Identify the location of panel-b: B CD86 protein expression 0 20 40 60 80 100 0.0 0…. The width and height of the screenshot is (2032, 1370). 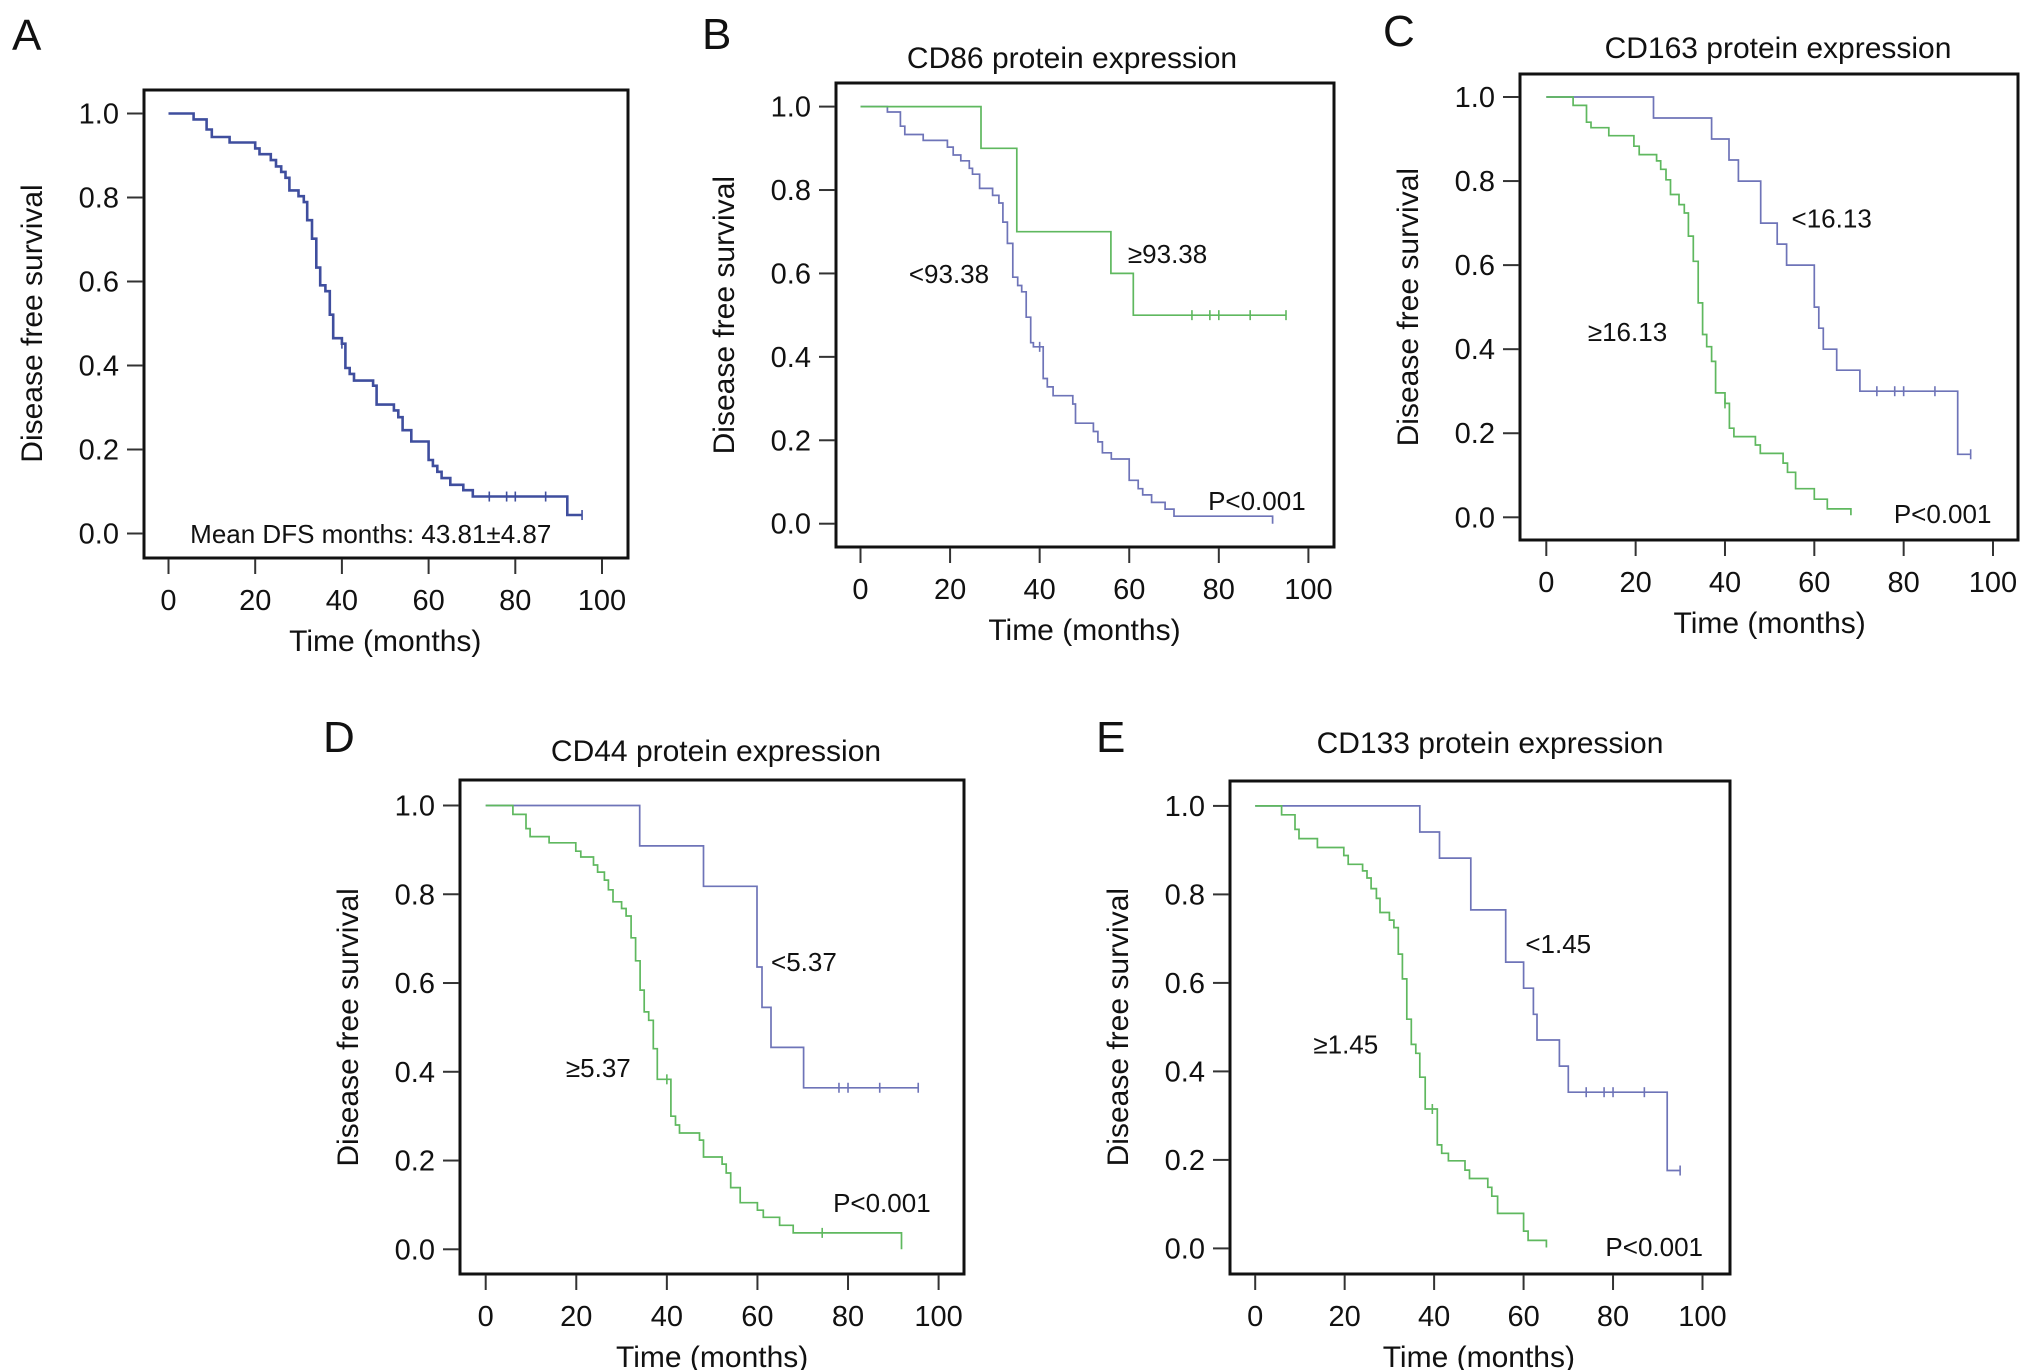
(1019, 328).